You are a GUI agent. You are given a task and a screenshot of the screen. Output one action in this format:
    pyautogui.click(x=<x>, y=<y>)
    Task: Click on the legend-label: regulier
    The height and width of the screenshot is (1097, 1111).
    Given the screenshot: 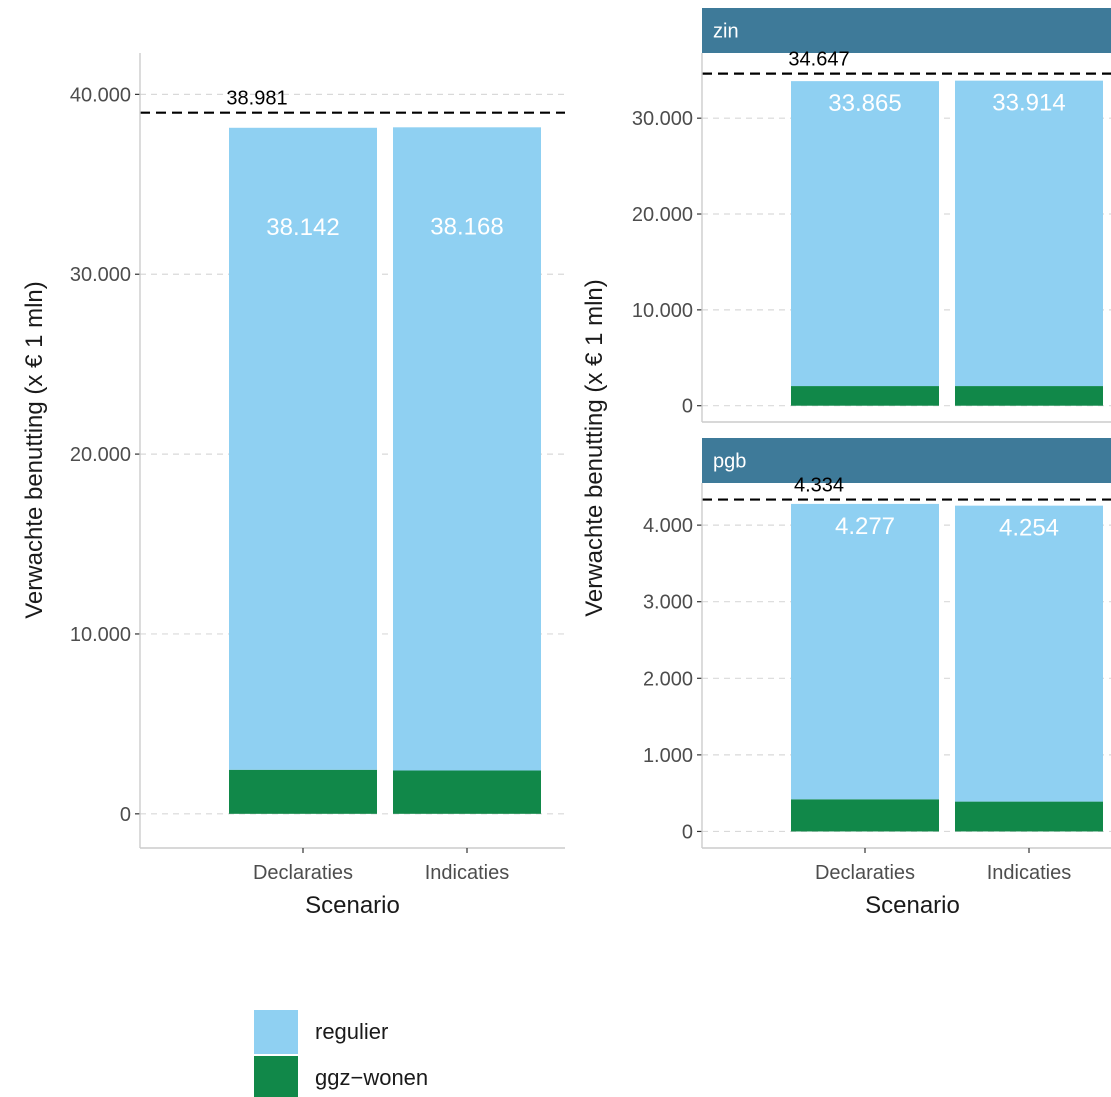 What is the action you would take?
    pyautogui.click(x=351, y=1031)
    